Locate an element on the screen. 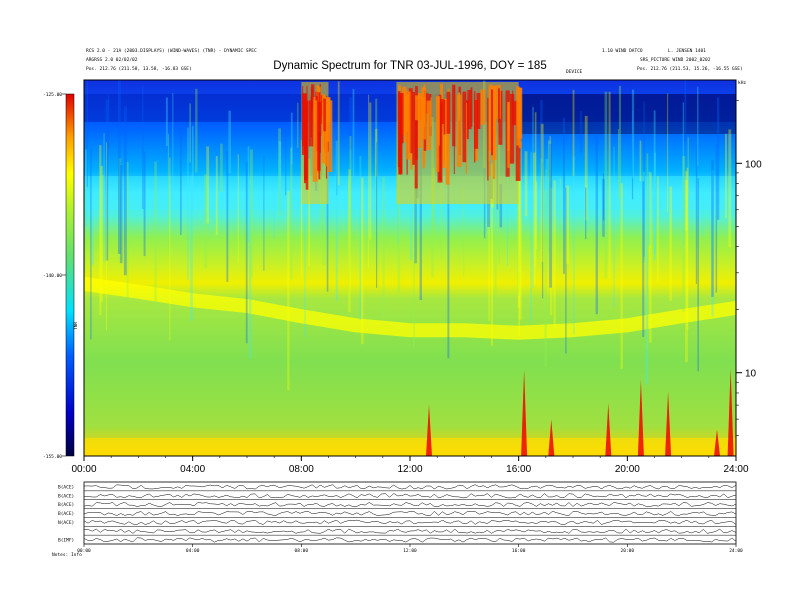 This screenshot has height=612, width=792. x-tick-label: 00:00 is located at coordinates (83, 469).